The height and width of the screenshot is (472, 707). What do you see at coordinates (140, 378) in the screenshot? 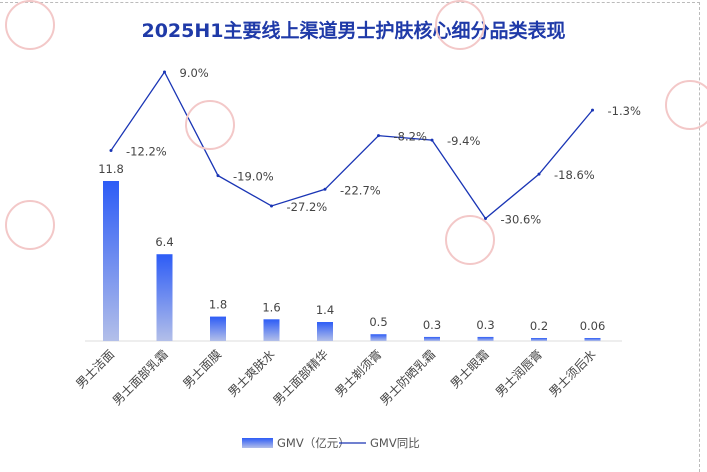
I see `category-label-1: 男士面部乳霜` at bounding box center [140, 378].